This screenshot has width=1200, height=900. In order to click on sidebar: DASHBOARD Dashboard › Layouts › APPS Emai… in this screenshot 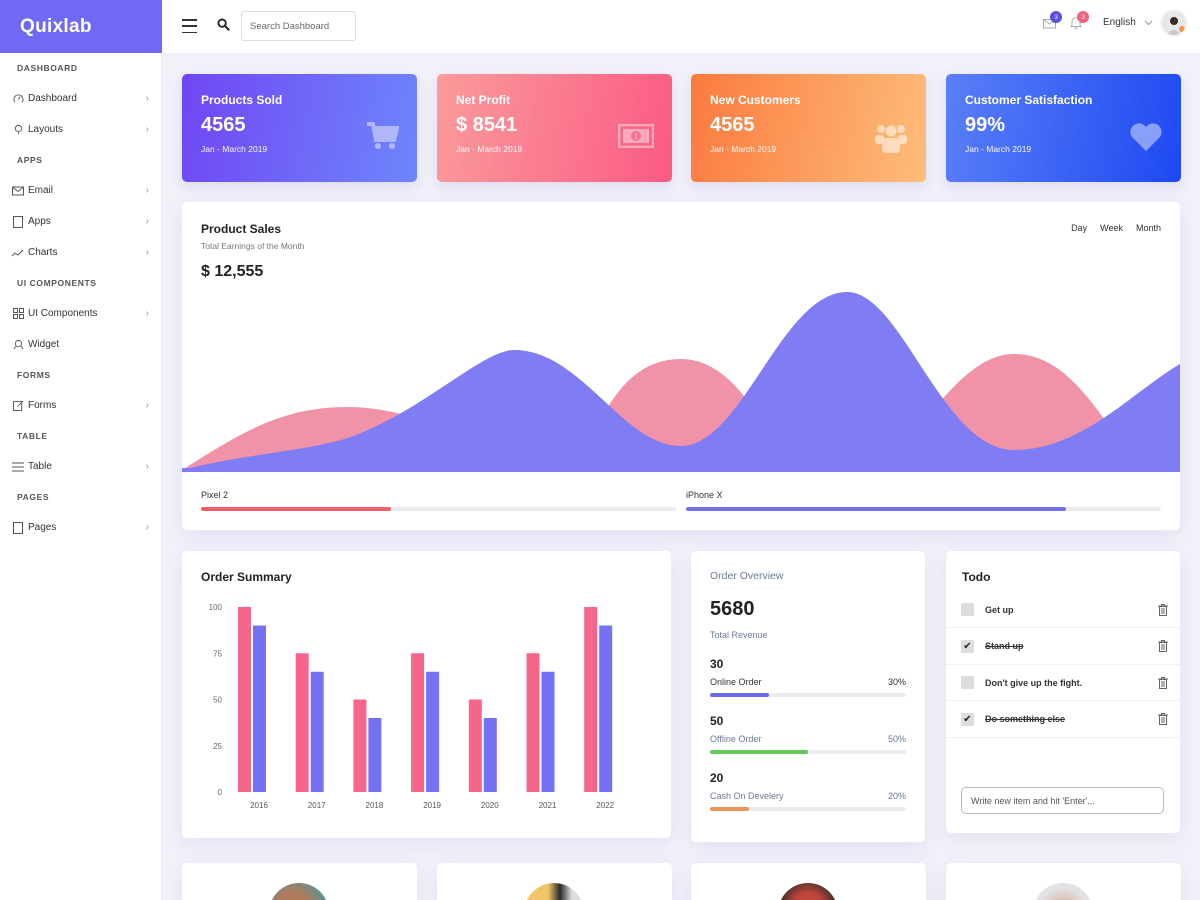, I will do `click(81, 476)`.